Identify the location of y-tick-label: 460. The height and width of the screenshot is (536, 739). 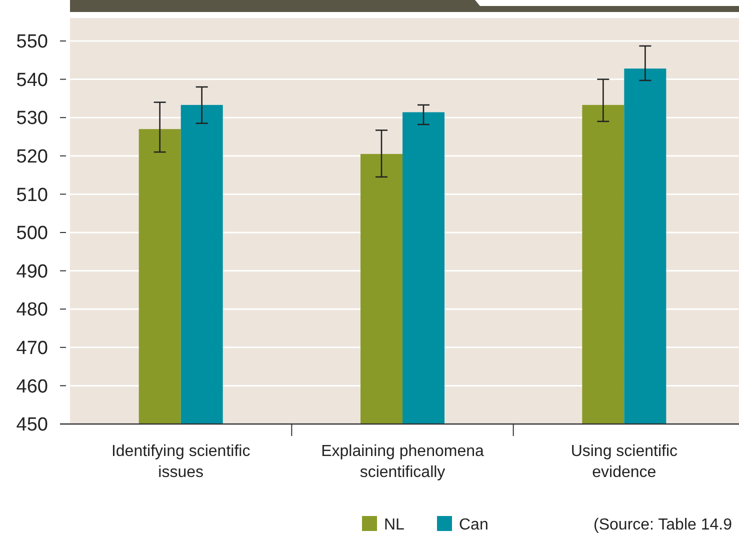
(32, 387).